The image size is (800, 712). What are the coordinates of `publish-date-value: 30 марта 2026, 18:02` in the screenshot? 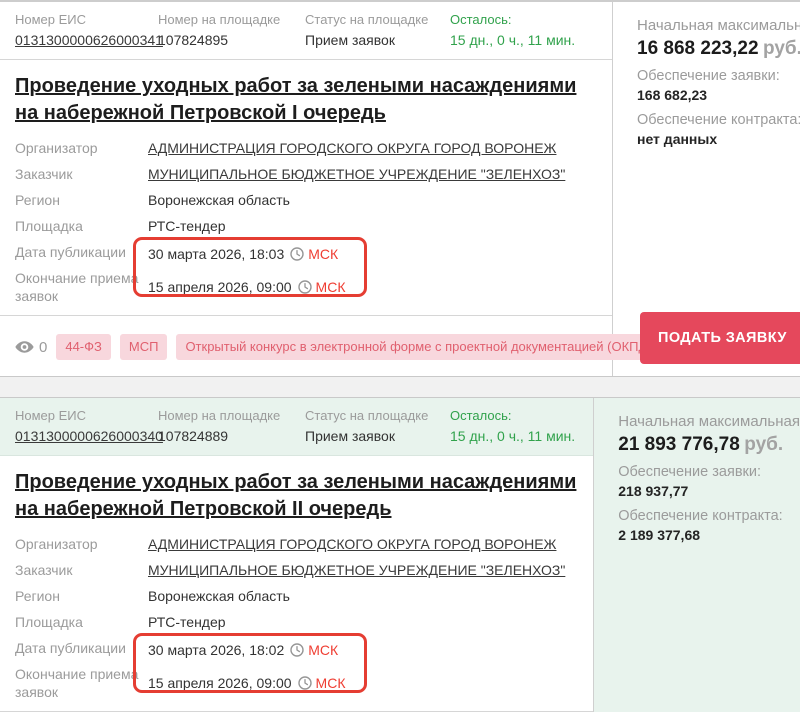 It's located at (216, 650).